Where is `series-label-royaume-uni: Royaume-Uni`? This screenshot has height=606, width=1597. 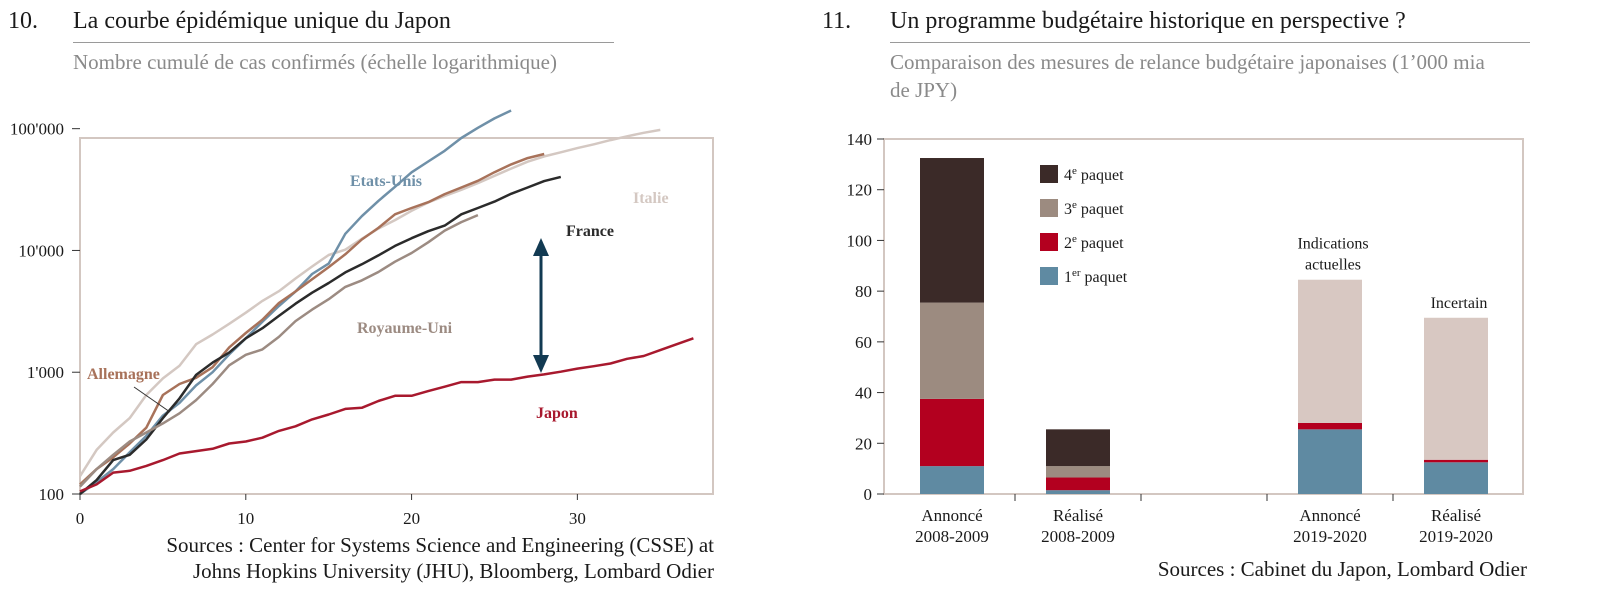 series-label-royaume-uni: Royaume-Uni is located at coordinates (405, 328).